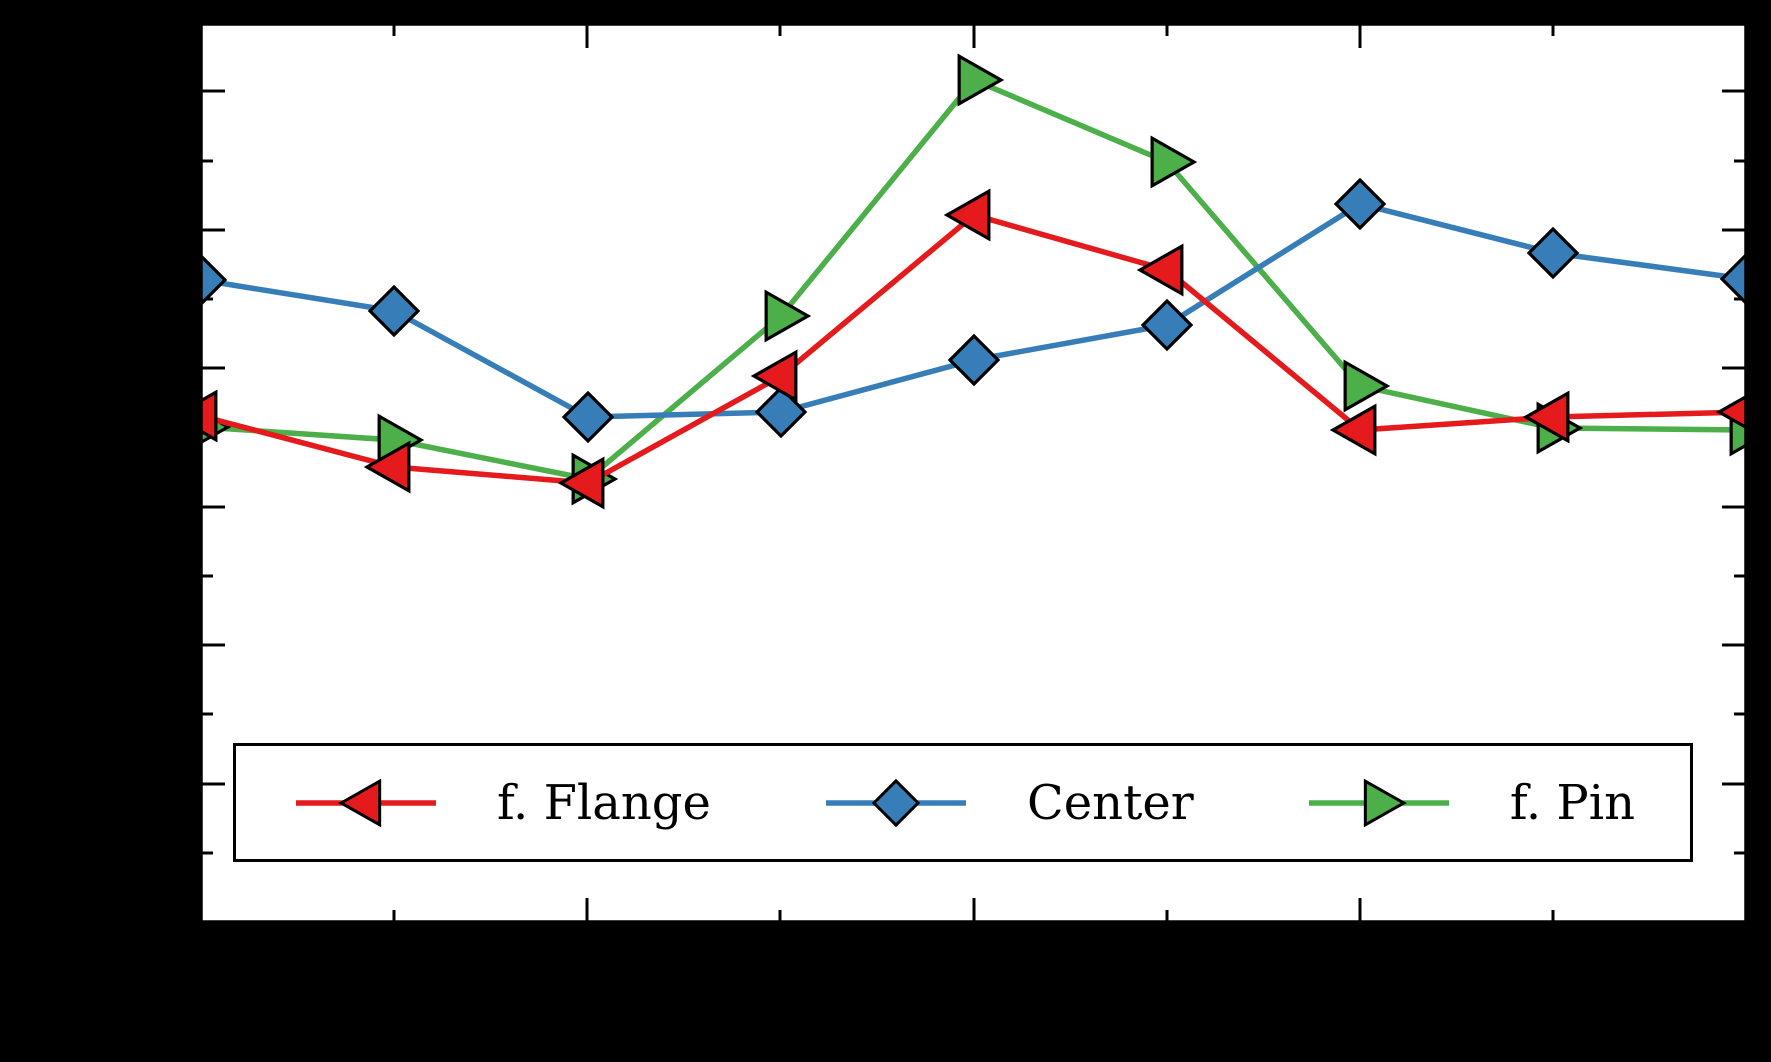 This screenshot has height=1062, width=1771. I want to click on legend-label-f-pin: f. Pin, so click(1572, 802).